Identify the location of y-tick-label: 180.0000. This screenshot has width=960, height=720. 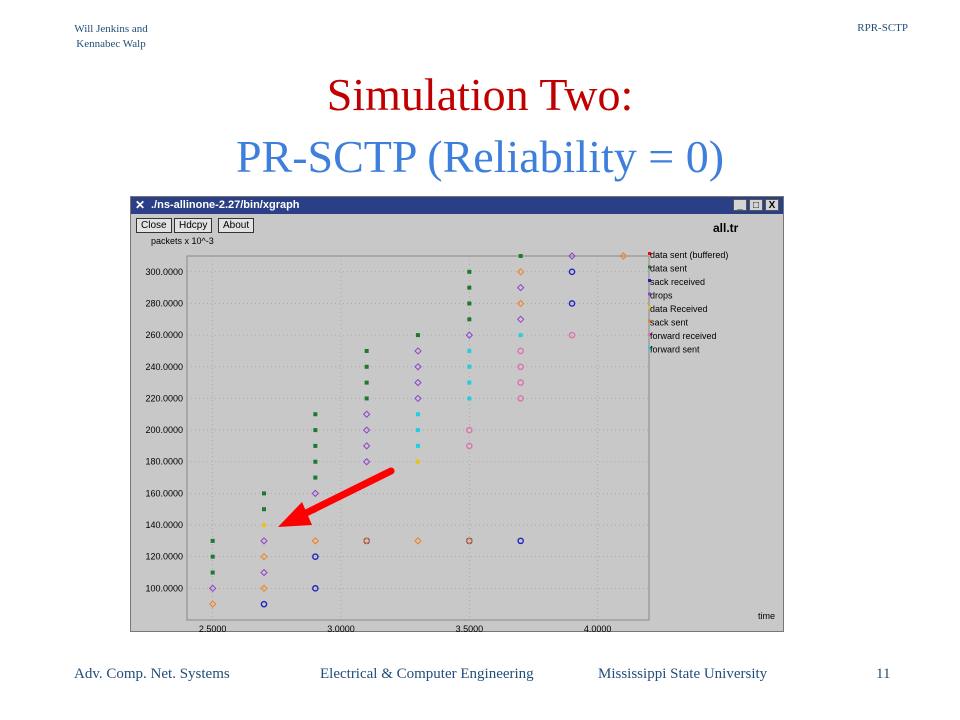
(164, 462).